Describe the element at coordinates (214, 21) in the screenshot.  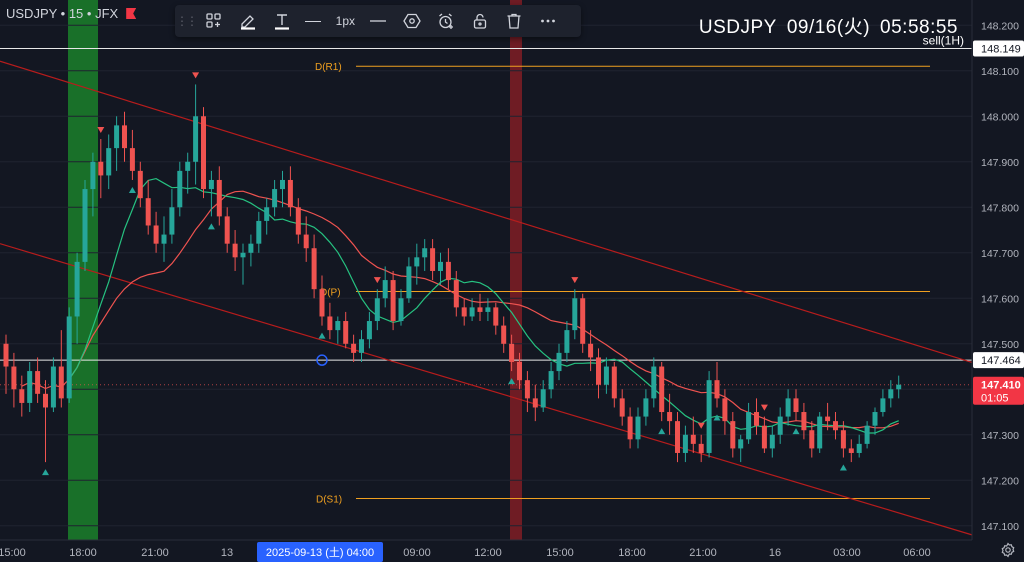
I see `add-template-icon` at that location.